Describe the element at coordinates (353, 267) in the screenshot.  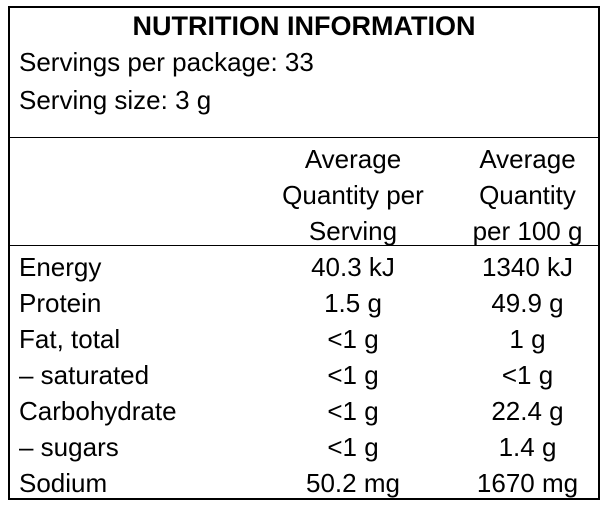
I see `per-serving-value: 40.3 kJ` at that location.